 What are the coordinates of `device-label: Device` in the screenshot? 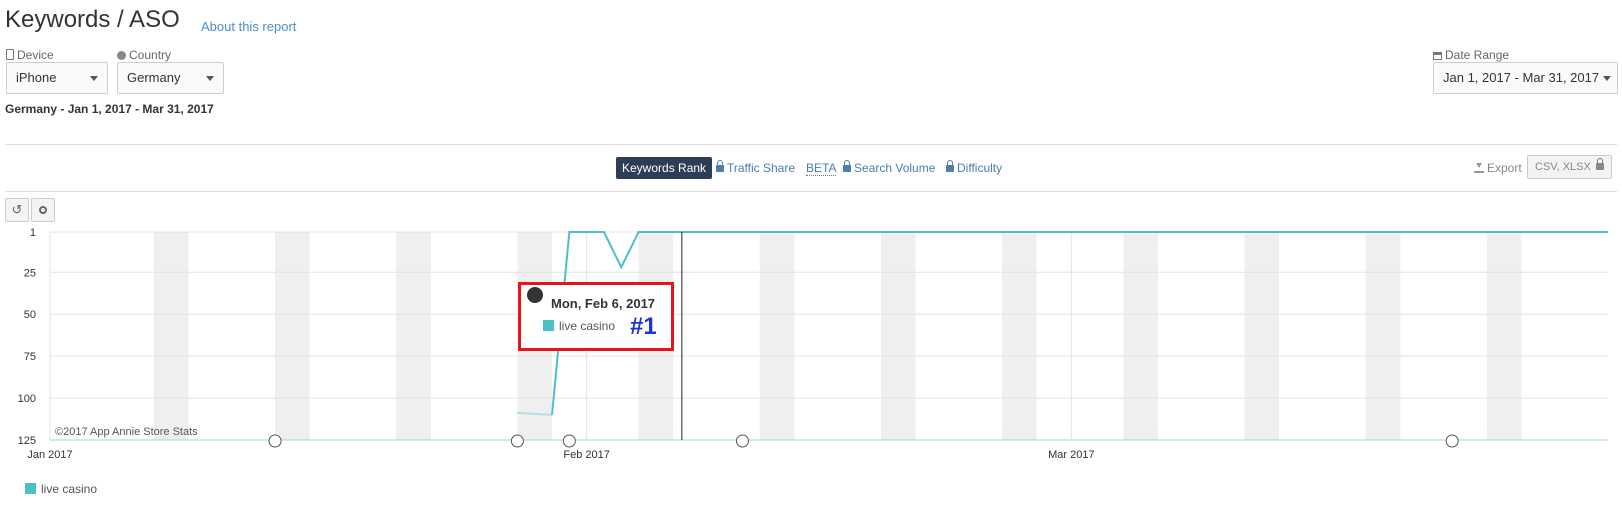 It's located at (30, 55).